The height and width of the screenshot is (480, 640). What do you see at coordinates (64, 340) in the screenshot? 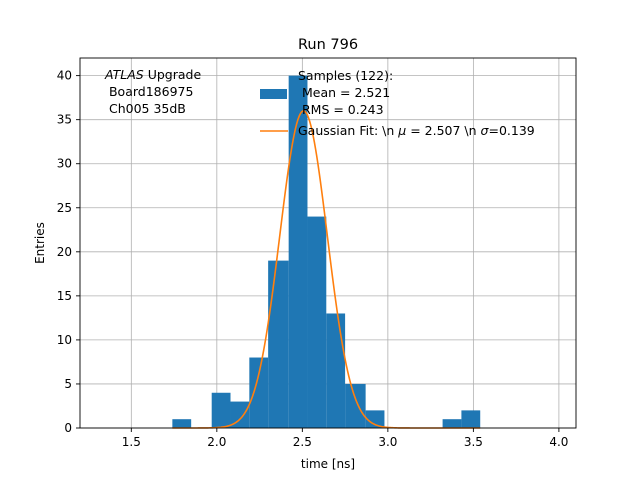
I see `y-tick-label-2: 10` at bounding box center [64, 340].